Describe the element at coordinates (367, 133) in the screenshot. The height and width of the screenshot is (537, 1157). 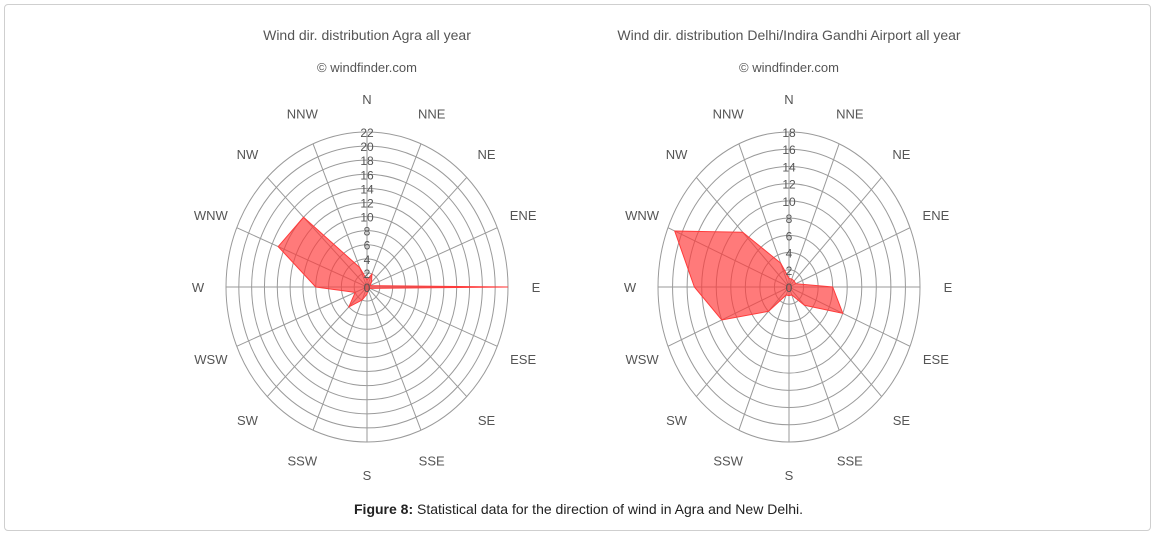
I see `tick-label: 22` at that location.